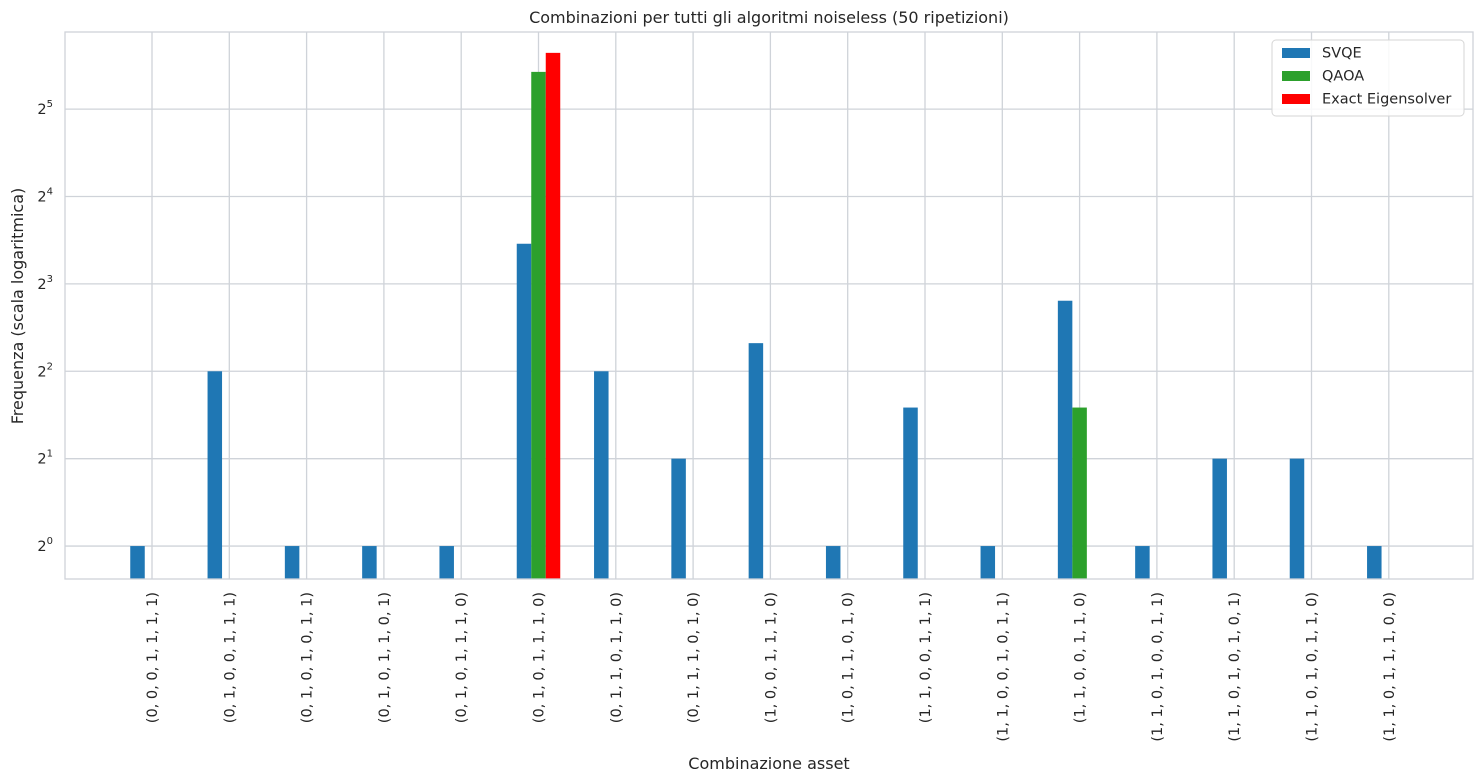  Describe the element at coordinates (1081, 657) in the screenshot. I see `x-tick-label: (1, 1, 0, 0, 1, 1, 0)` at that location.